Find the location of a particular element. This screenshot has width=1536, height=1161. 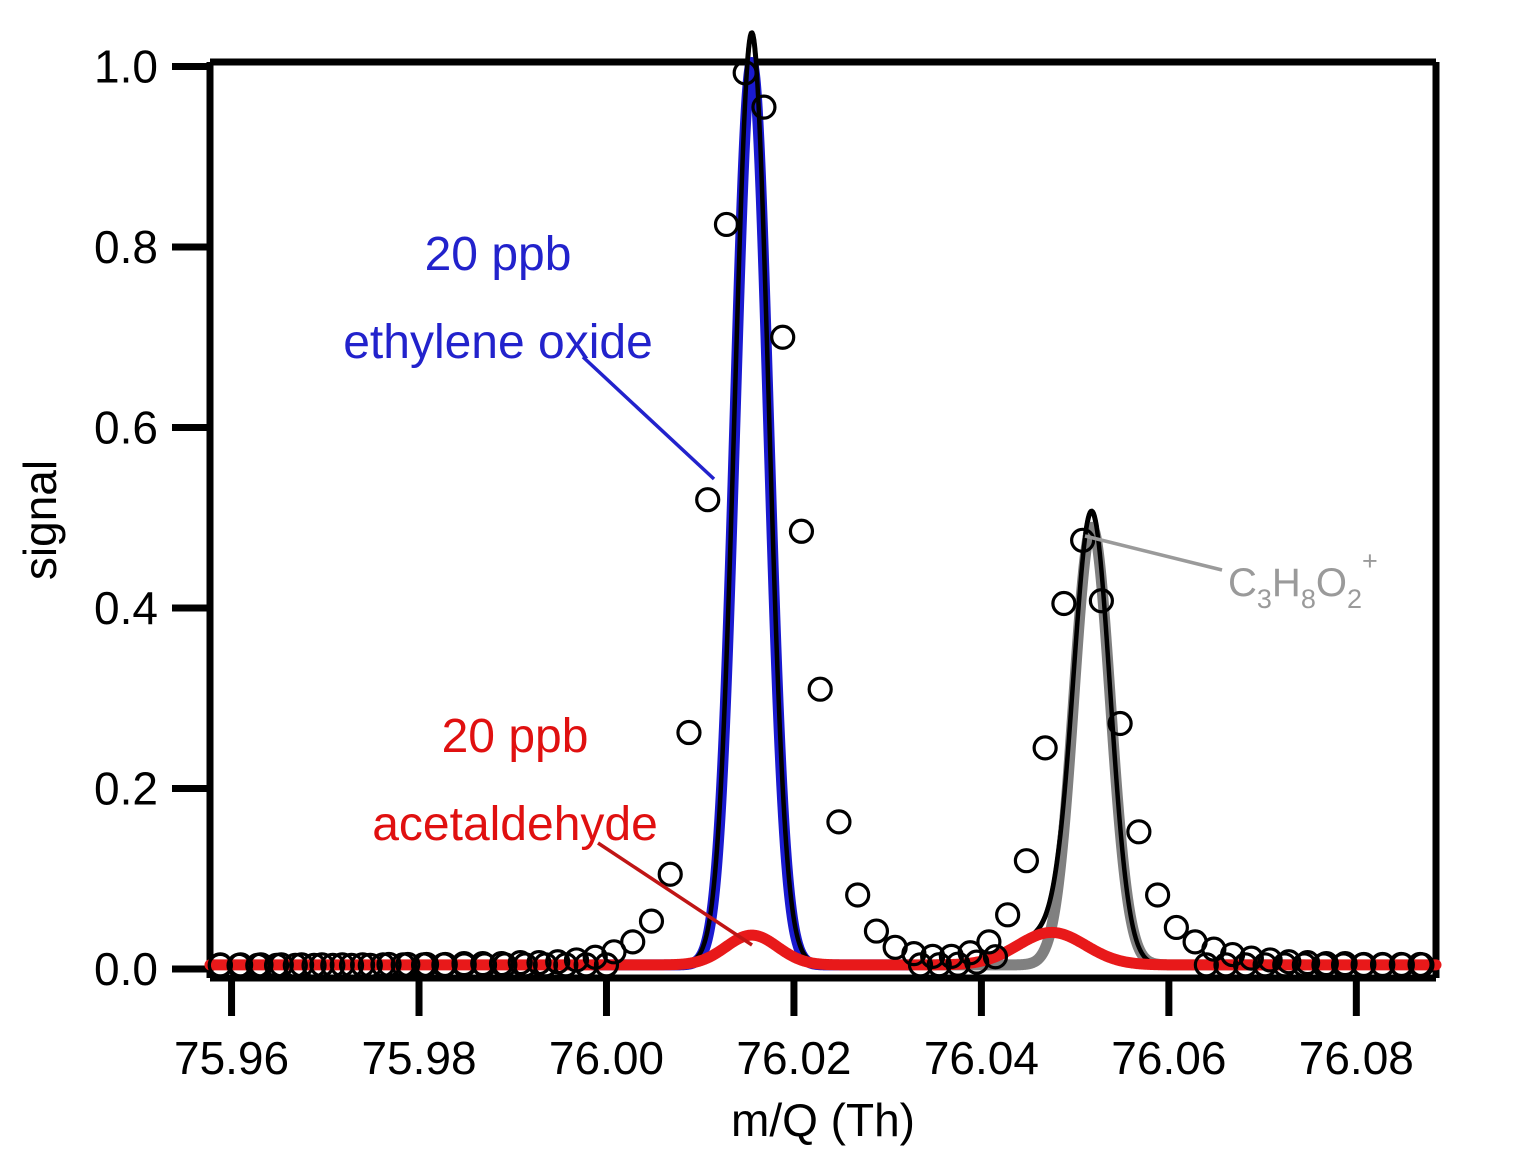

acetaldehyde-label-line: 20 ppb is located at coordinates (515, 736).